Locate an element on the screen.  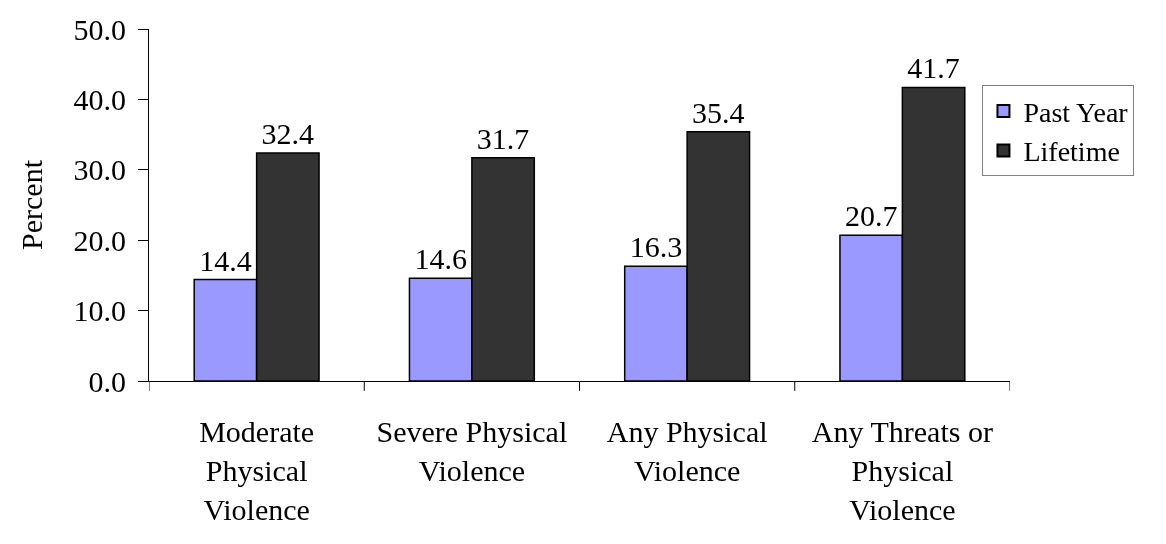
data-label: 31.7 is located at coordinates (503, 138).